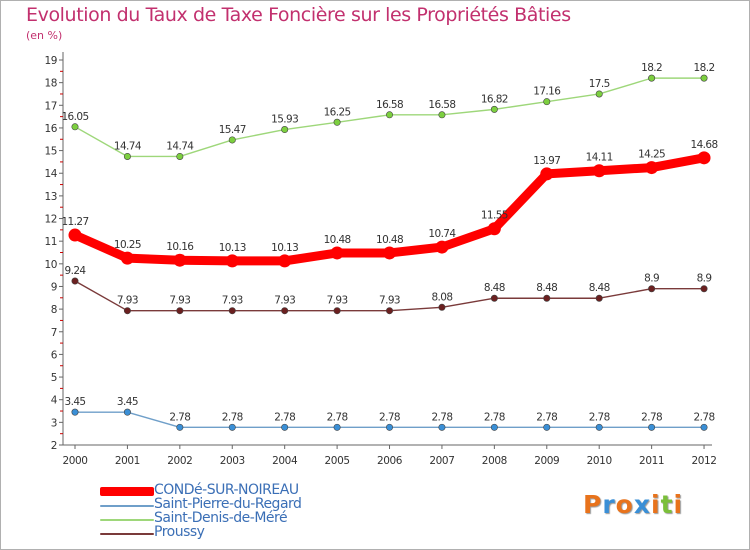 The height and width of the screenshot is (550, 750). Describe the element at coordinates (232, 130) in the screenshot. I see `data-label: 15.47` at that location.